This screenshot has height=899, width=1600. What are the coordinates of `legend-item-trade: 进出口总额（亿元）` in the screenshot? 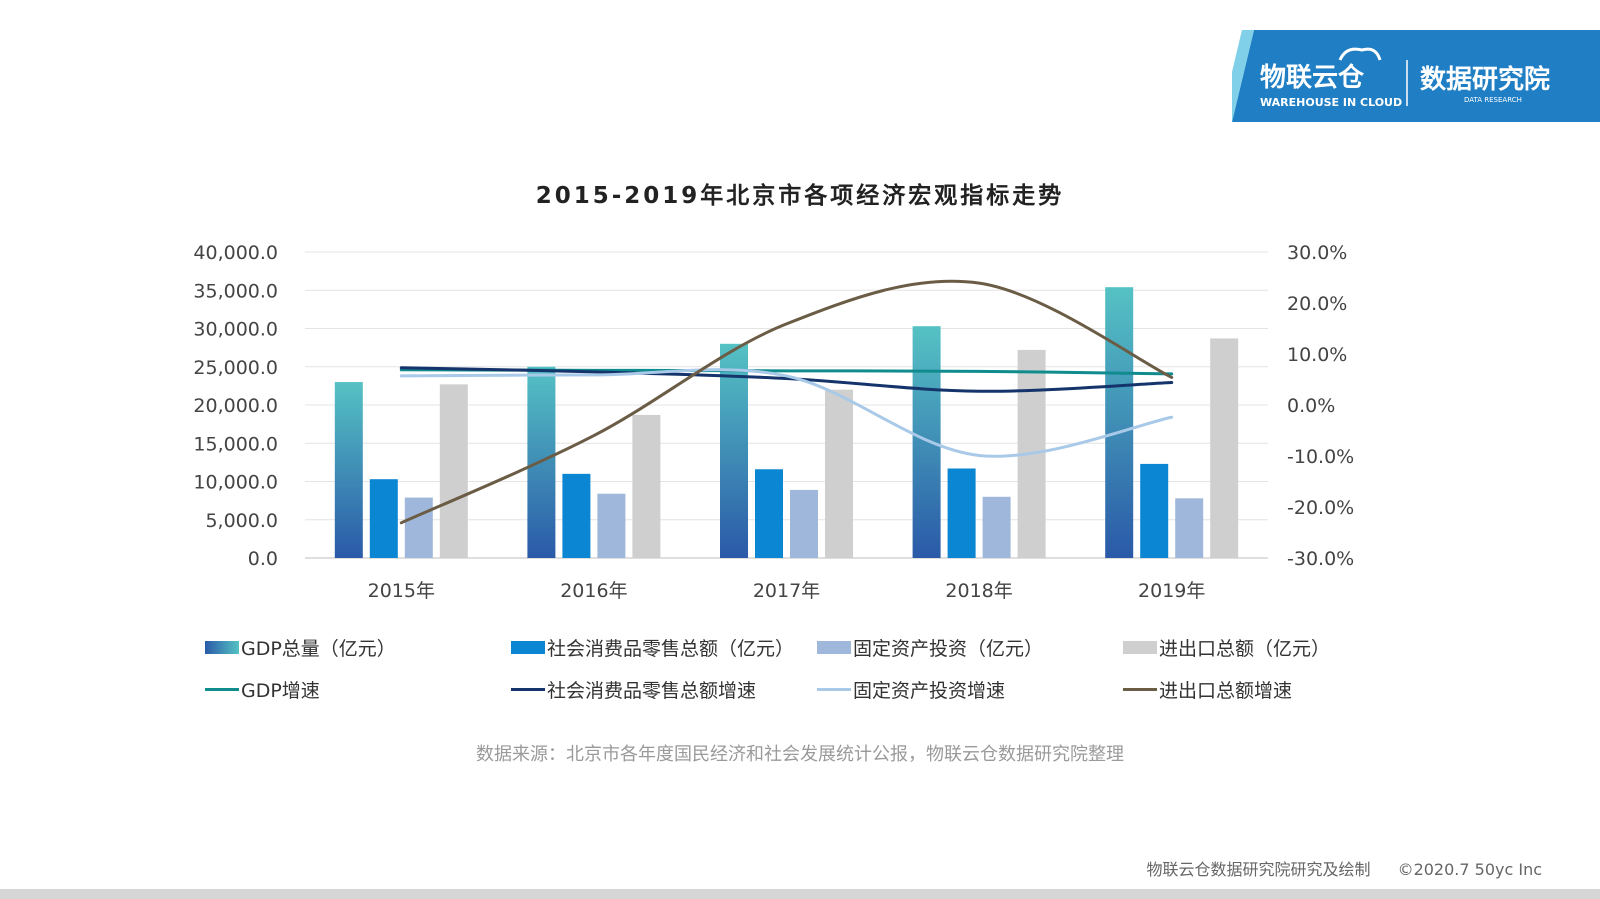 It's located at (1254, 647).